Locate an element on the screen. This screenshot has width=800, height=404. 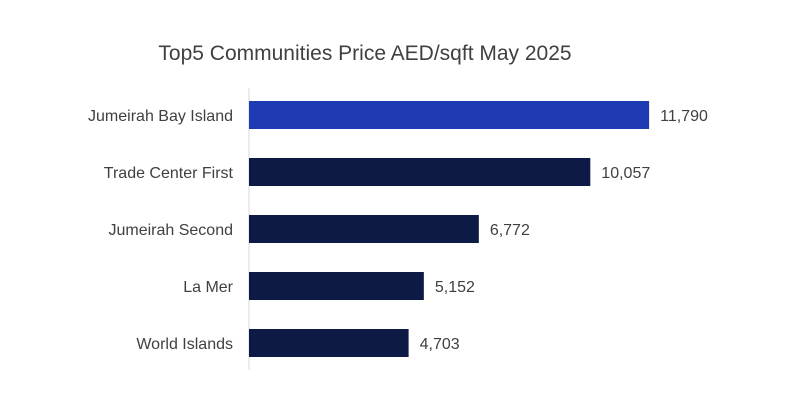
value-label: 4,703 is located at coordinates (440, 344).